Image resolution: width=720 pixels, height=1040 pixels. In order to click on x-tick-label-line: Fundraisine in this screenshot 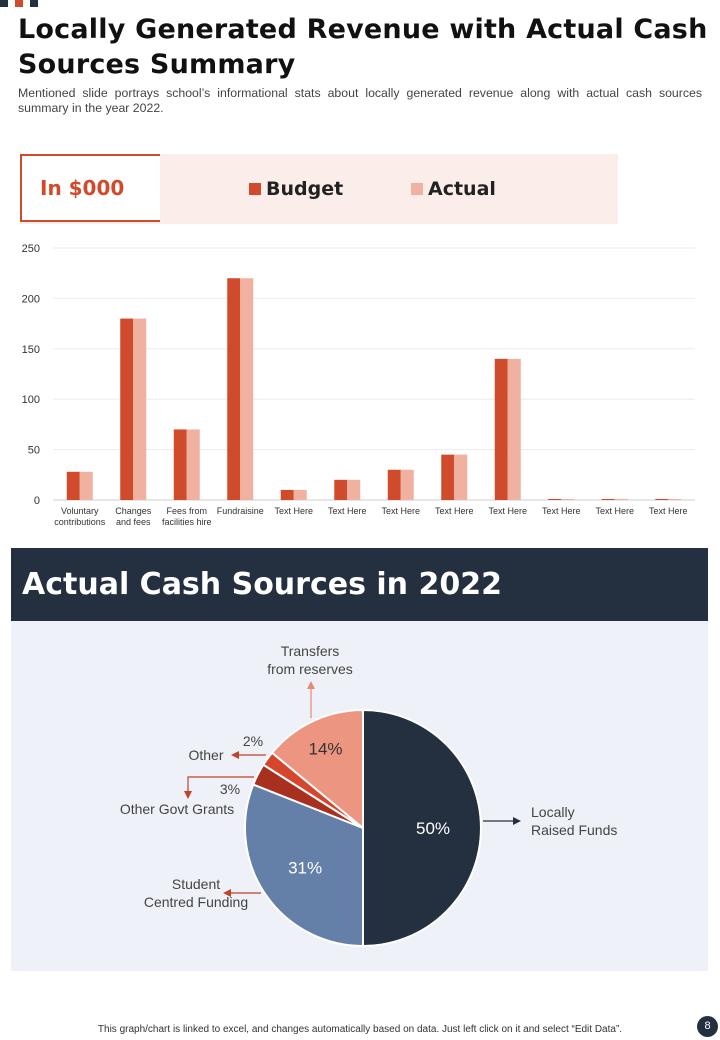, I will do `click(240, 511)`.